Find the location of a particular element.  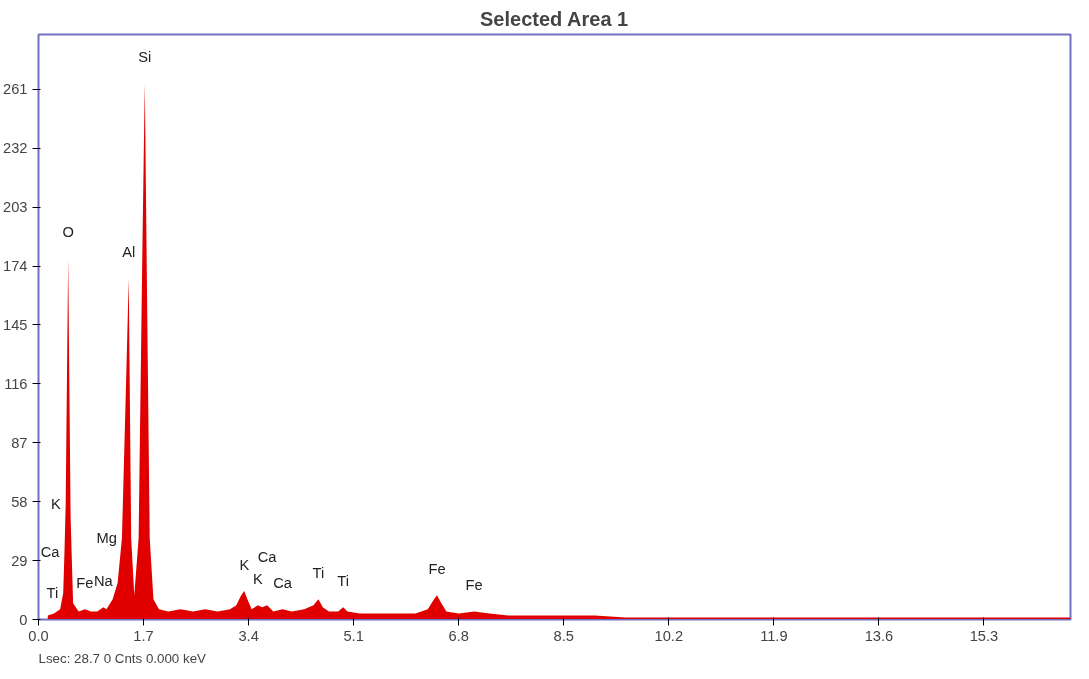

x-tick-label: 5.1 is located at coordinates (353, 635).